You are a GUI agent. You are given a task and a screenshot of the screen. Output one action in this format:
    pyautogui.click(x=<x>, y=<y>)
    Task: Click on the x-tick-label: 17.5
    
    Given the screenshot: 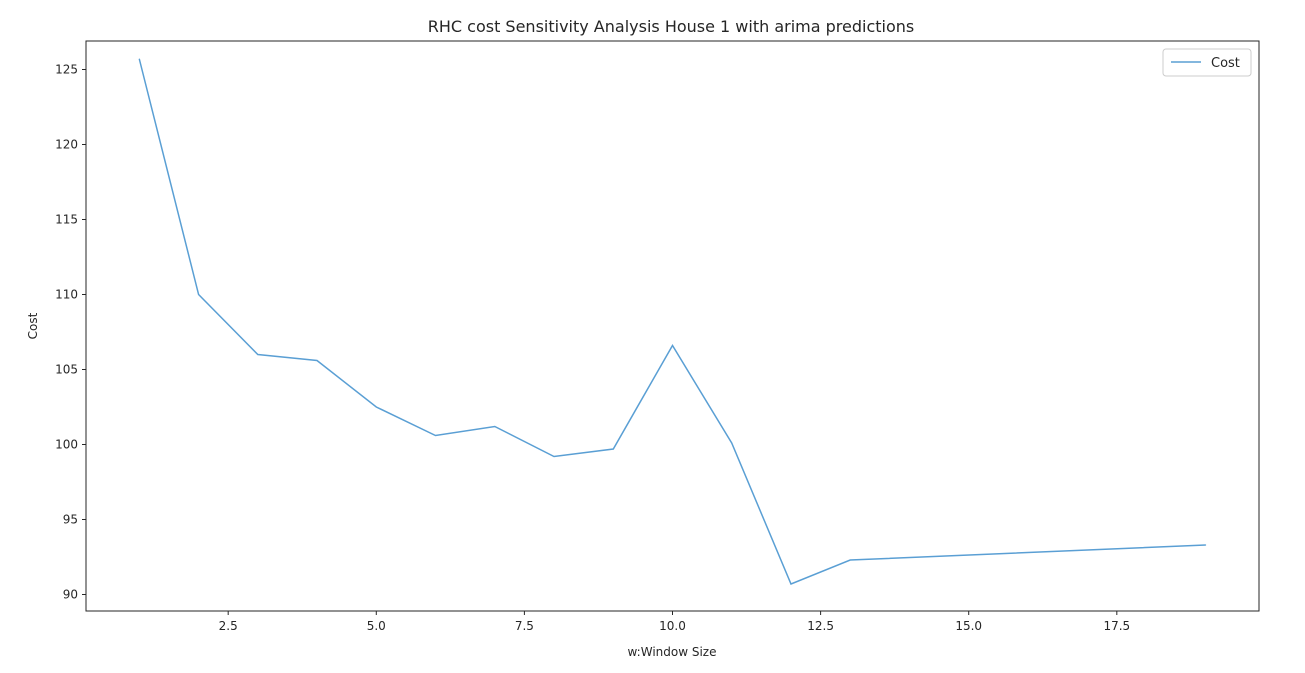 What is the action you would take?
    pyautogui.click(x=1116, y=626)
    